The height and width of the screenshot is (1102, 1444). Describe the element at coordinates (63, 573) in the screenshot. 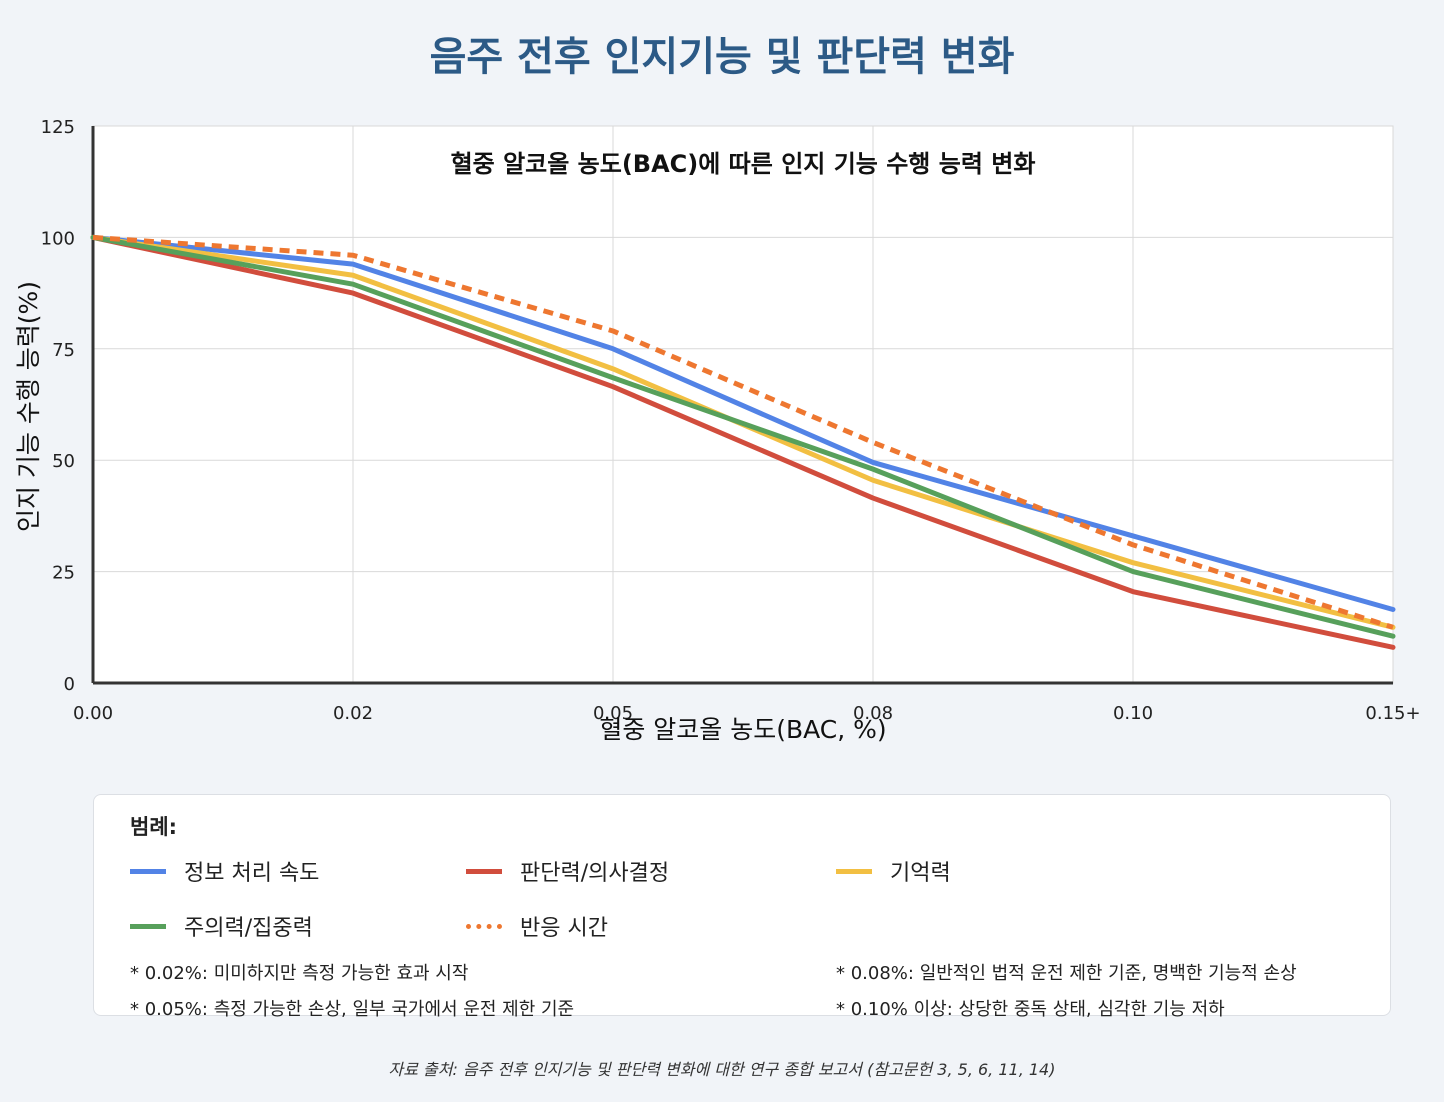

I see `y-tick-label: 25` at that location.